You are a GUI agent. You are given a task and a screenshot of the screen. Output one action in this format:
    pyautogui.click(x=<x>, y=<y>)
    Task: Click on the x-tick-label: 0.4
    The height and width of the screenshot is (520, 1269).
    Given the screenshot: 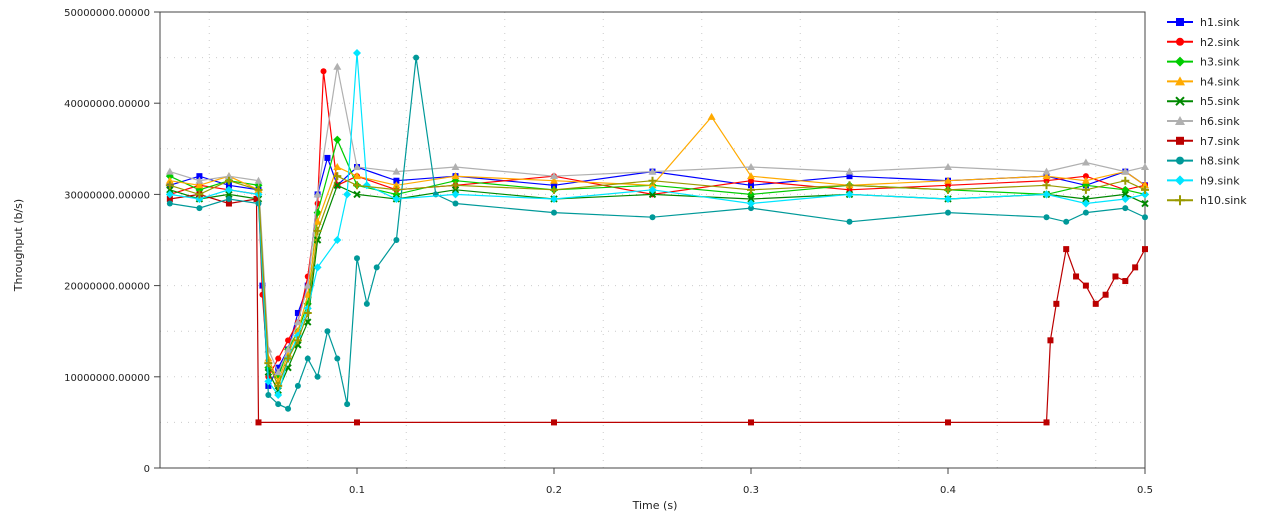 What is the action you would take?
    pyautogui.click(x=948, y=490)
    